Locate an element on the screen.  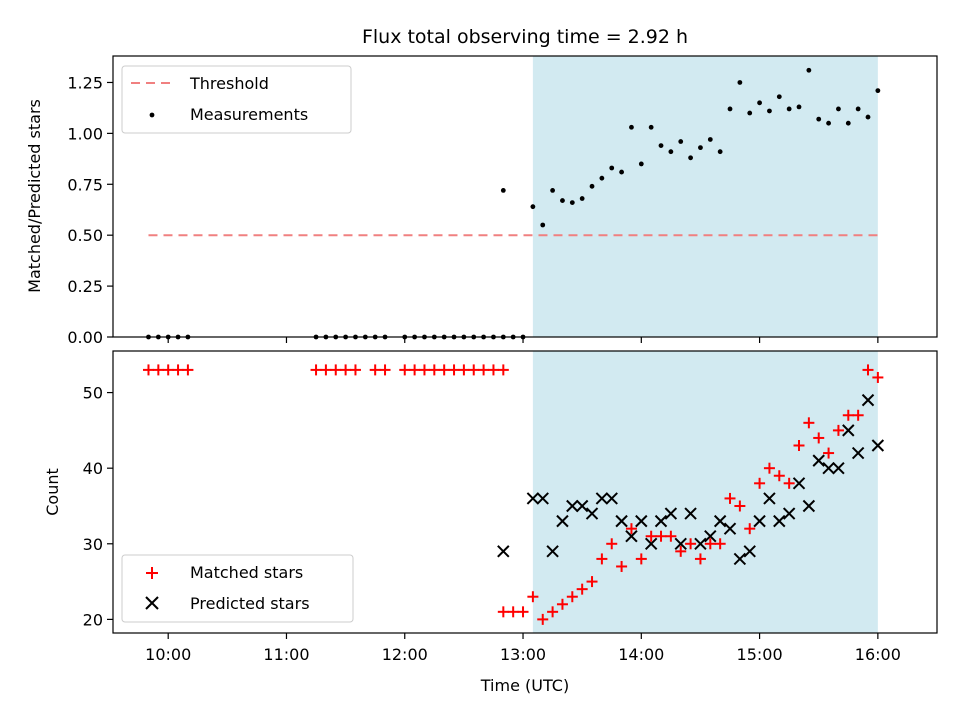
top-y-tick-label: 1.00 is located at coordinates (85, 133).